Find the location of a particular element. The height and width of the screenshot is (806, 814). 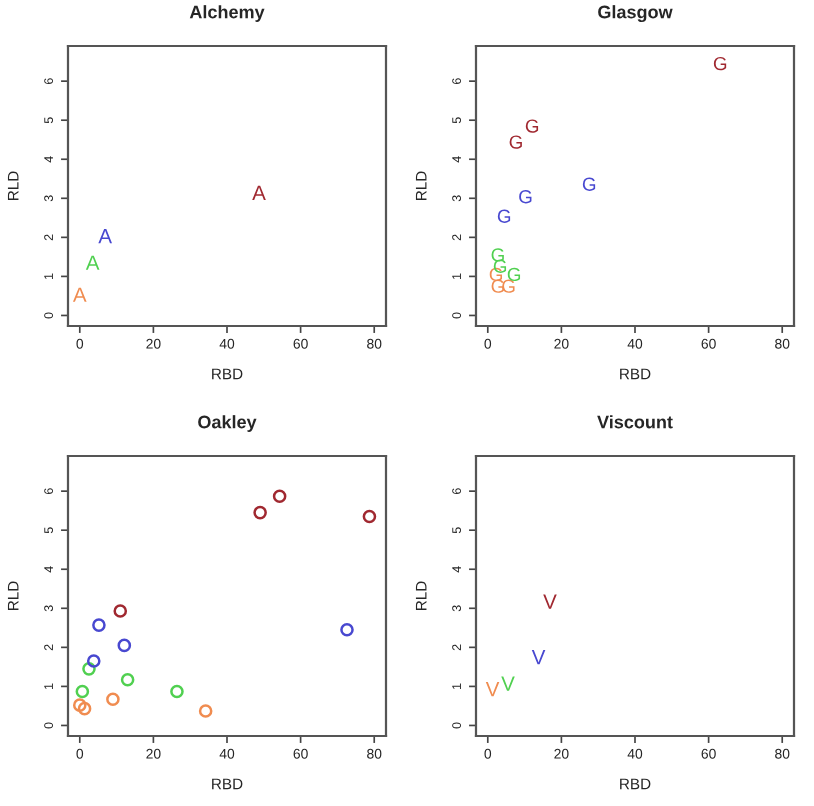

chart-title: Viscount is located at coordinates (635, 422).